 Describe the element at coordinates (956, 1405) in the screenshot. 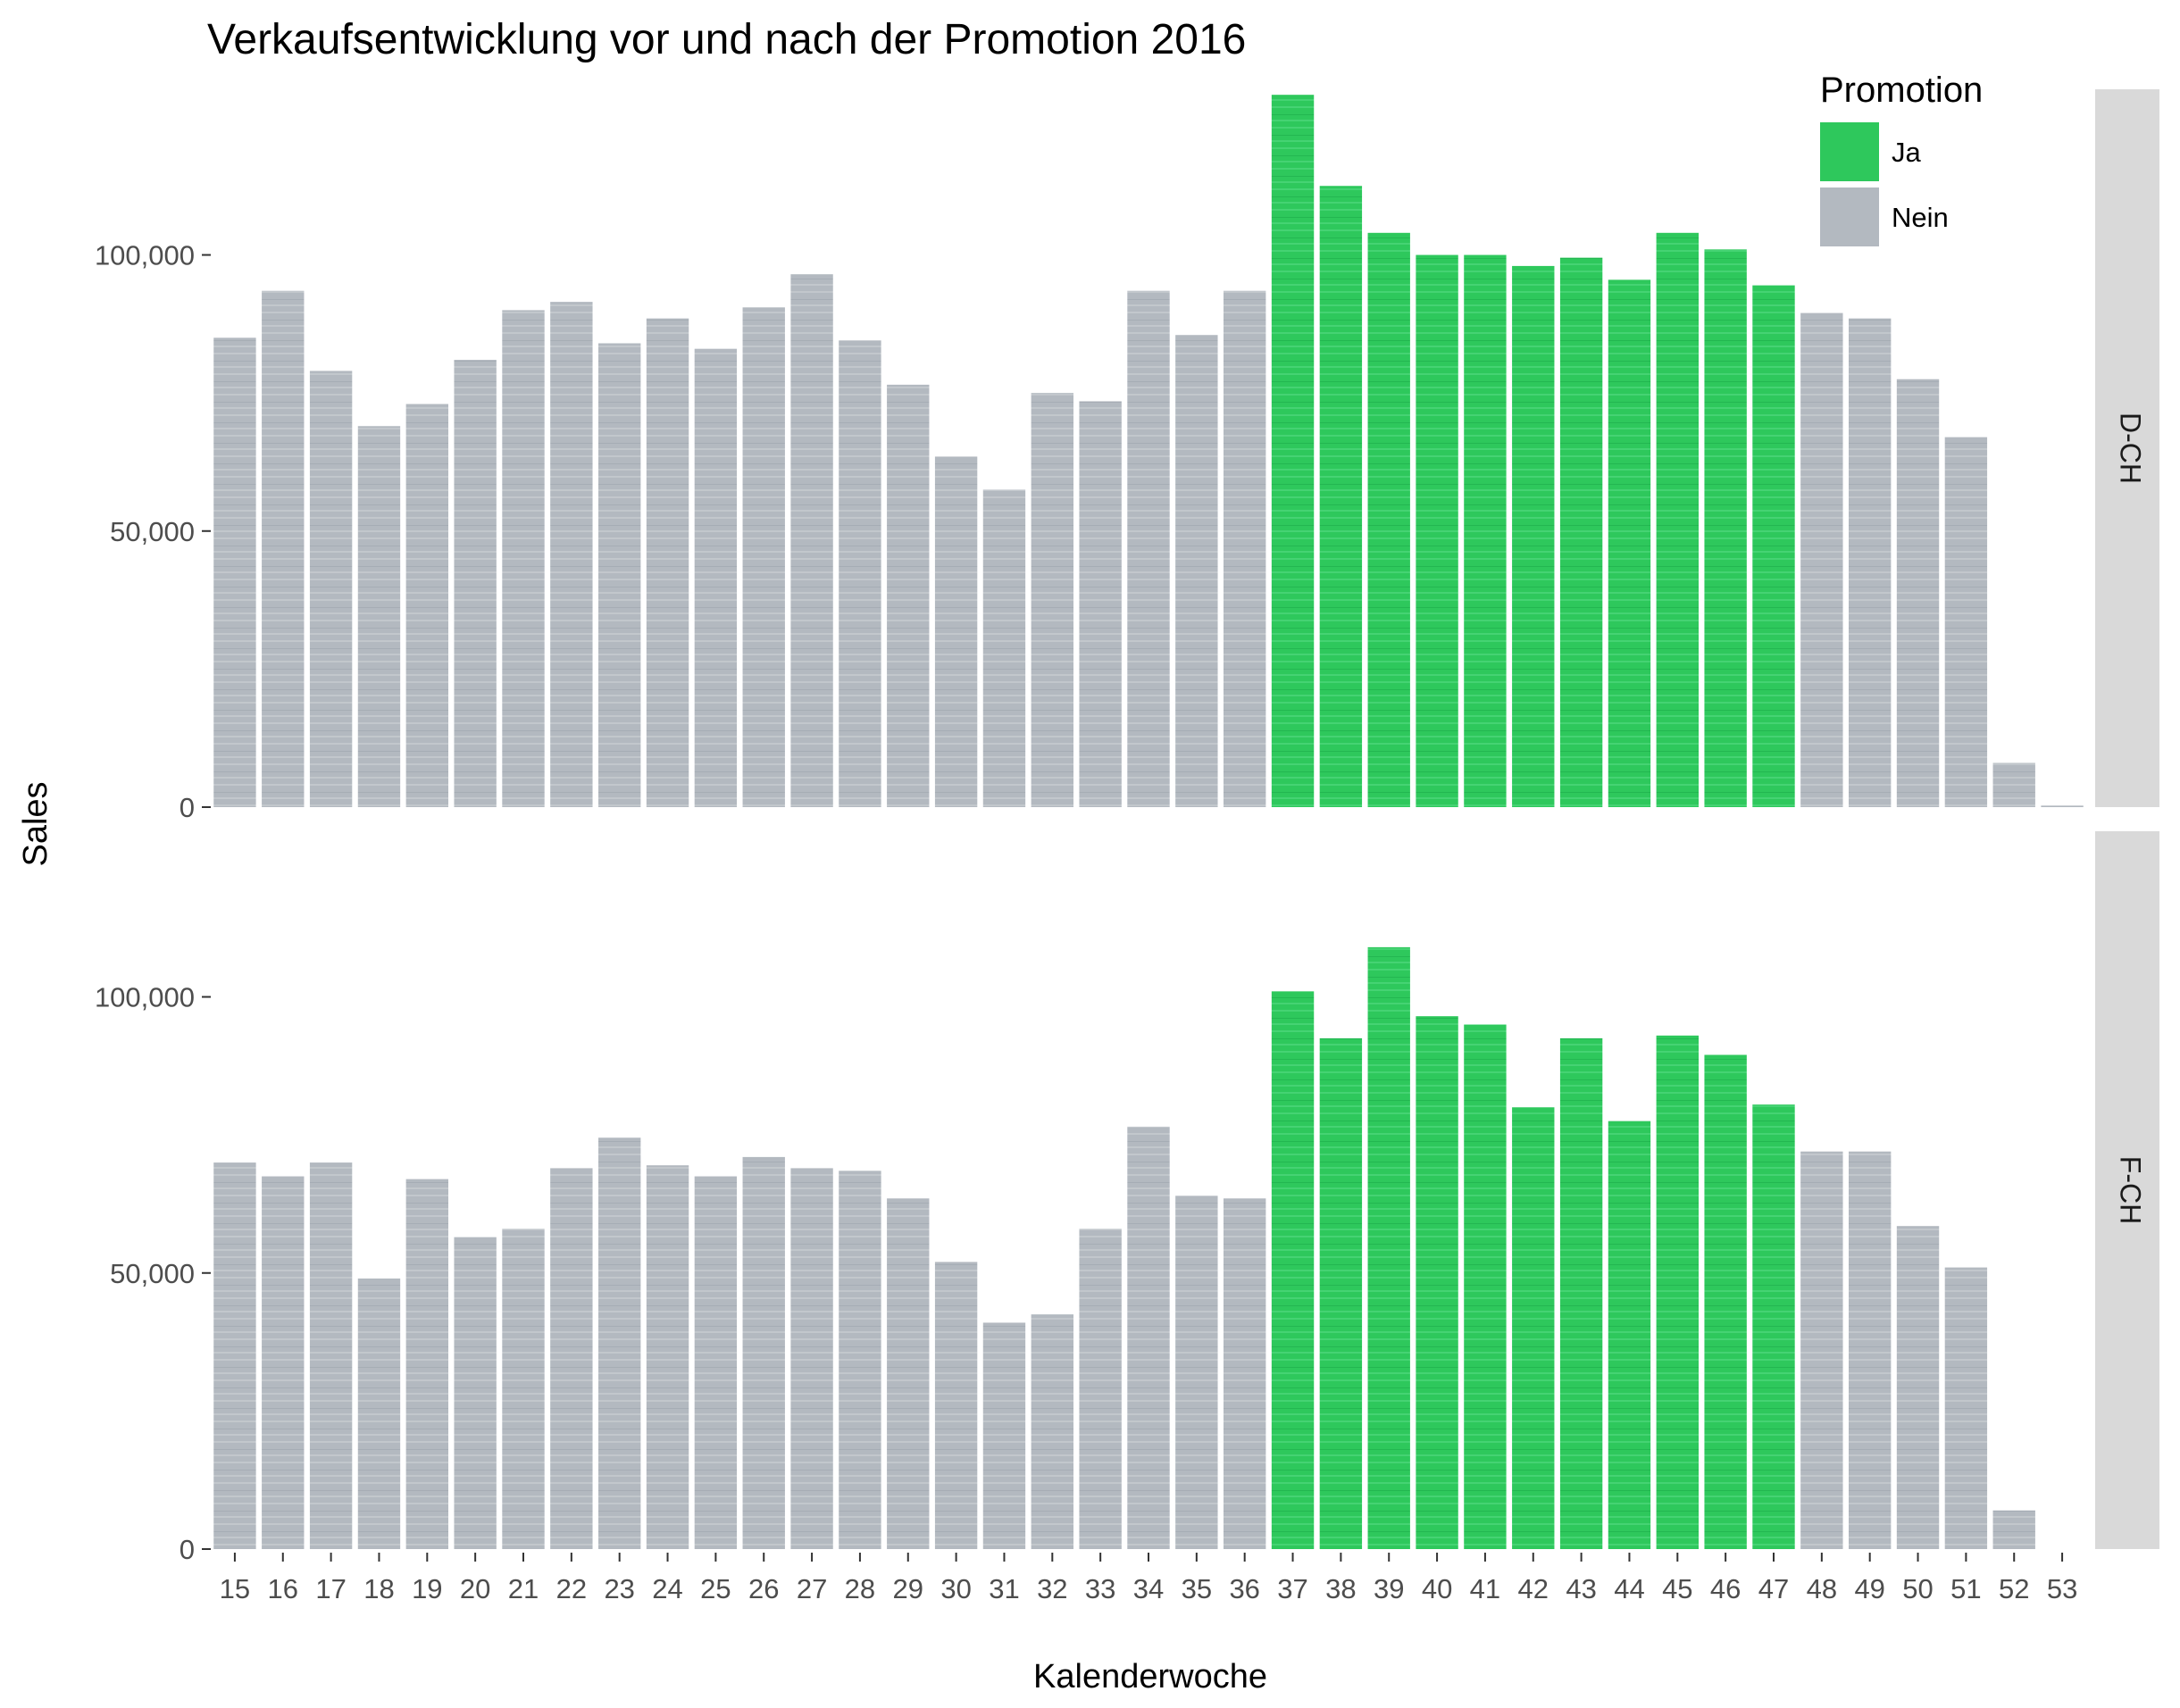

I see `bar-f-ch-kw30` at that location.